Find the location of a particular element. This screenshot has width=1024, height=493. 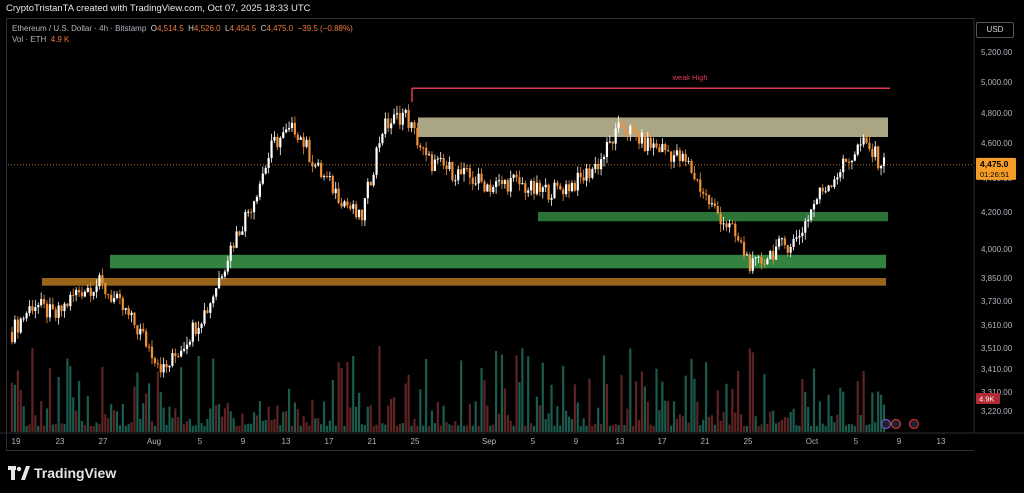

currency-tag: USD is located at coordinates (995, 30).